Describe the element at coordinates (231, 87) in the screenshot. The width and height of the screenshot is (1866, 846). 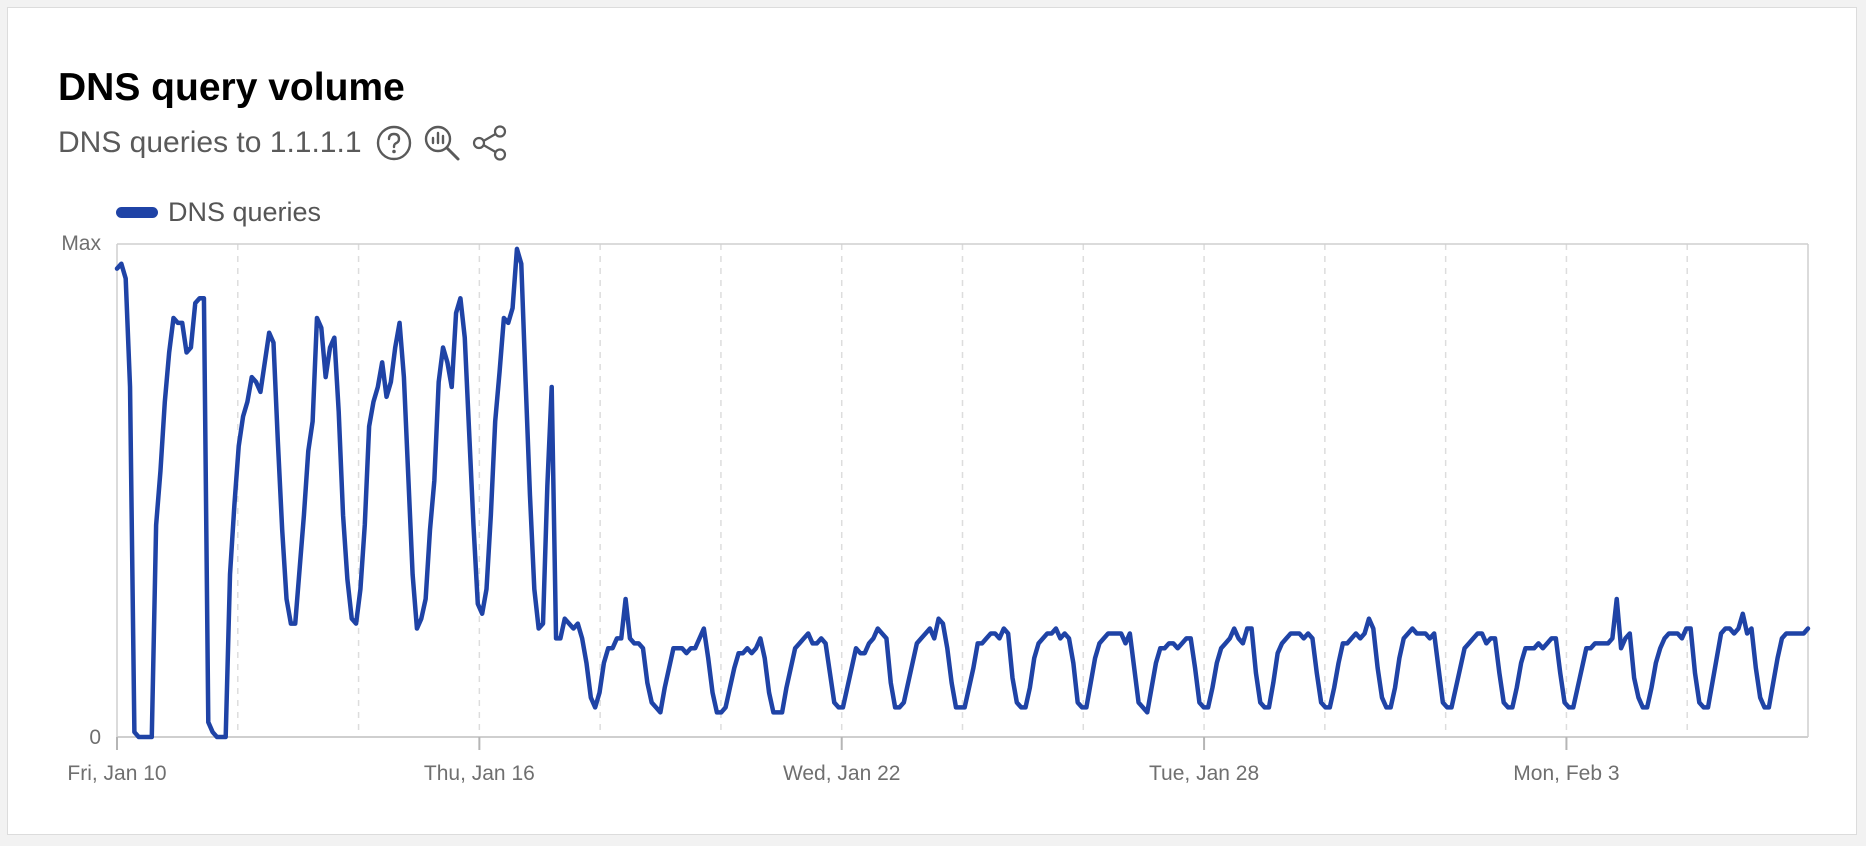
I see `chart-title: DNS query volume` at that location.